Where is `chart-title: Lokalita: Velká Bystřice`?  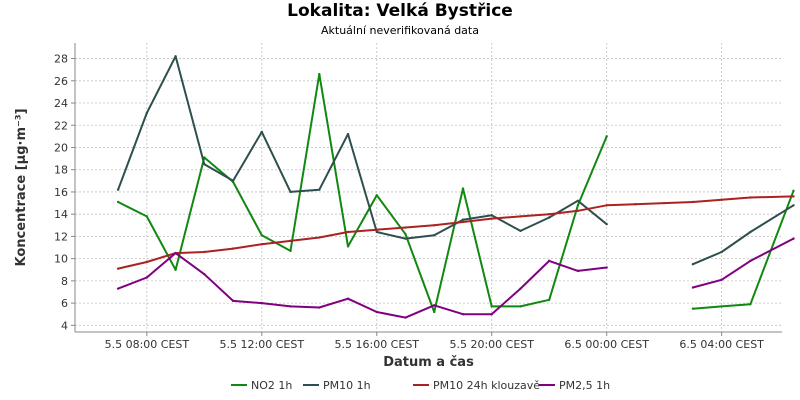 chart-title: Lokalita: Velká Bystřice is located at coordinates (400, 11).